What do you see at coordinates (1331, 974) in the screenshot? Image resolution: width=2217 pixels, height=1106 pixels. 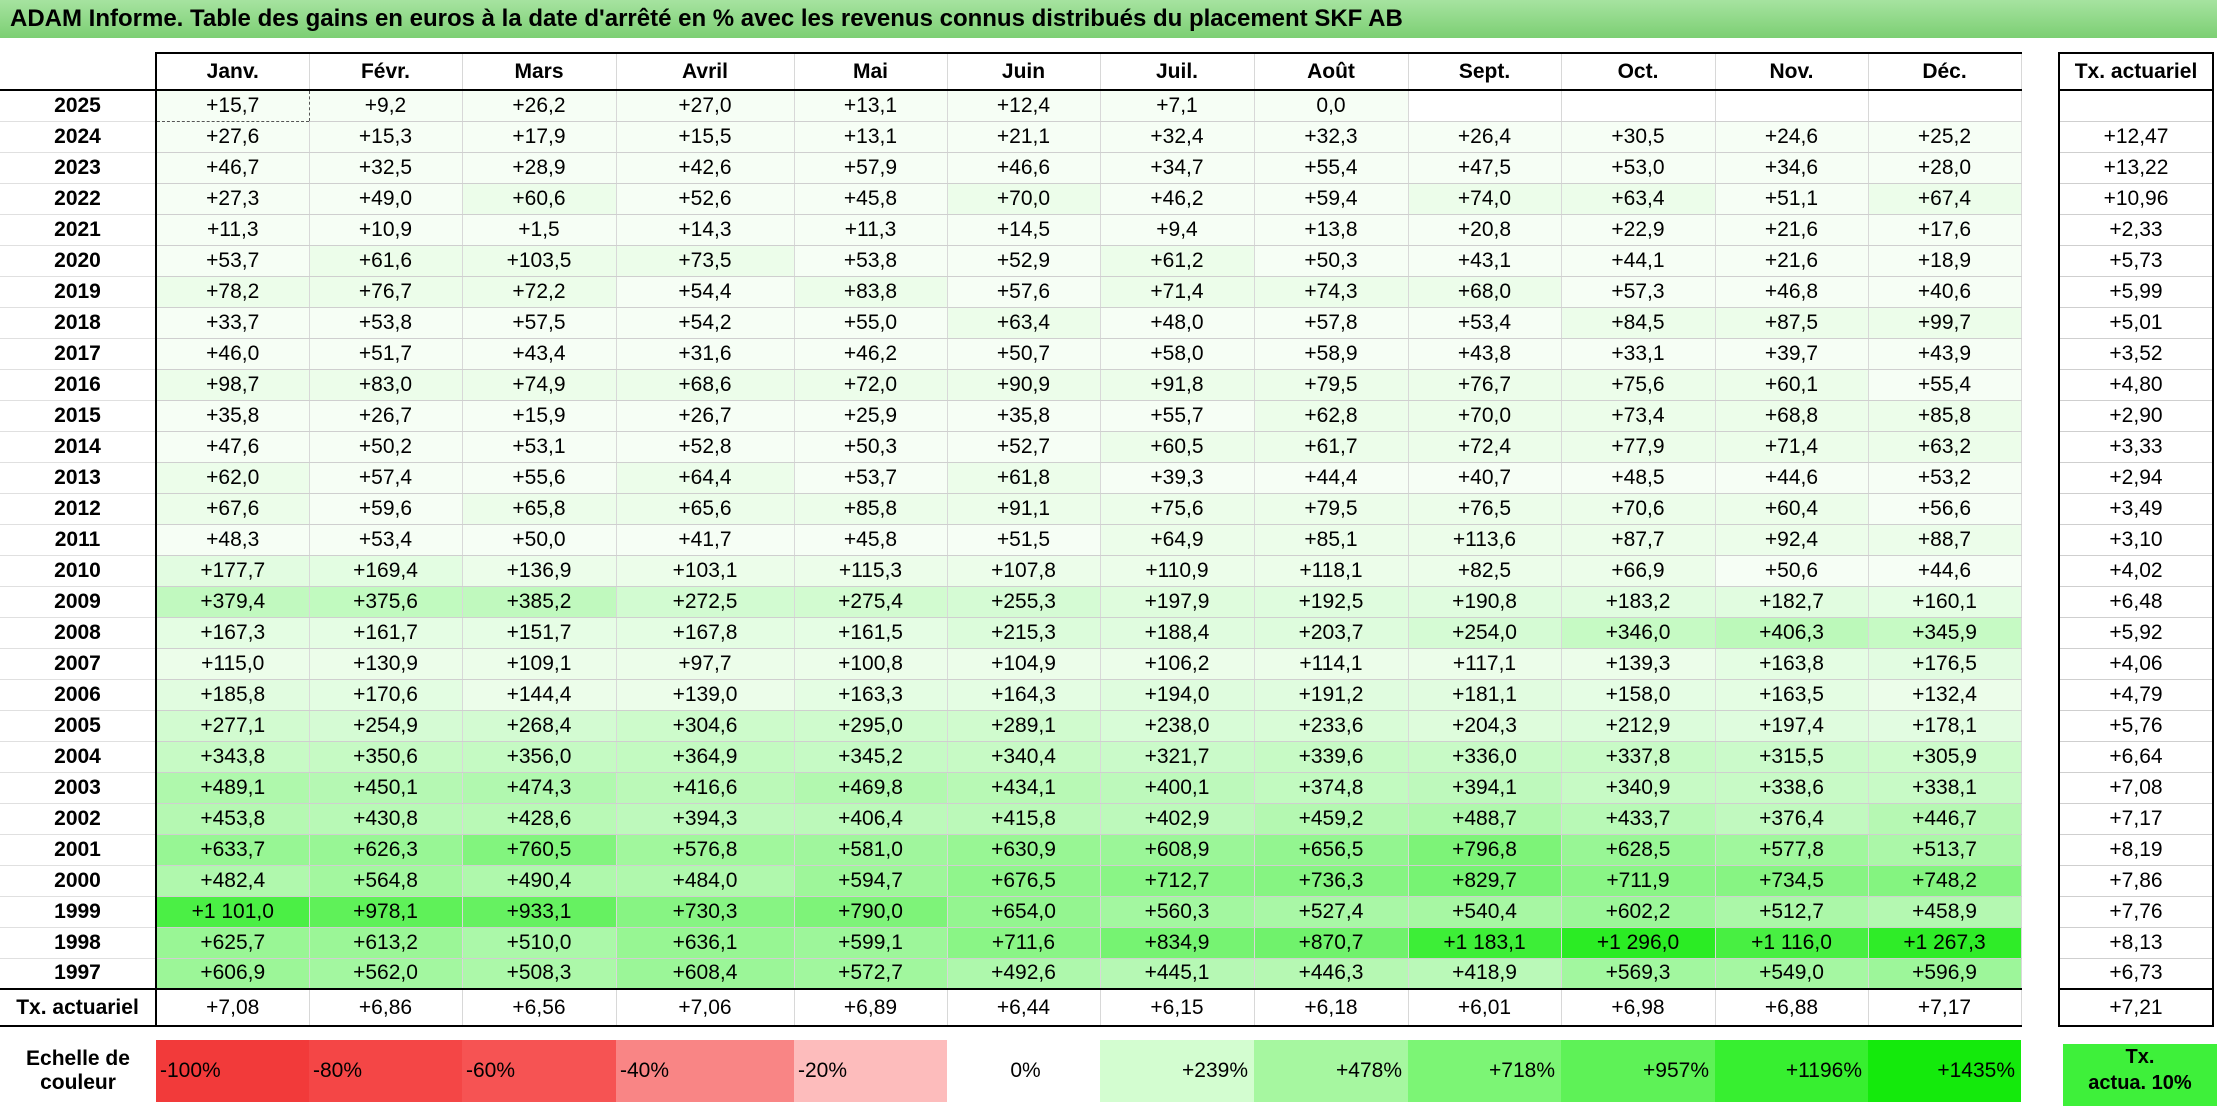 I see `gain-cell: +446,3` at bounding box center [1331, 974].